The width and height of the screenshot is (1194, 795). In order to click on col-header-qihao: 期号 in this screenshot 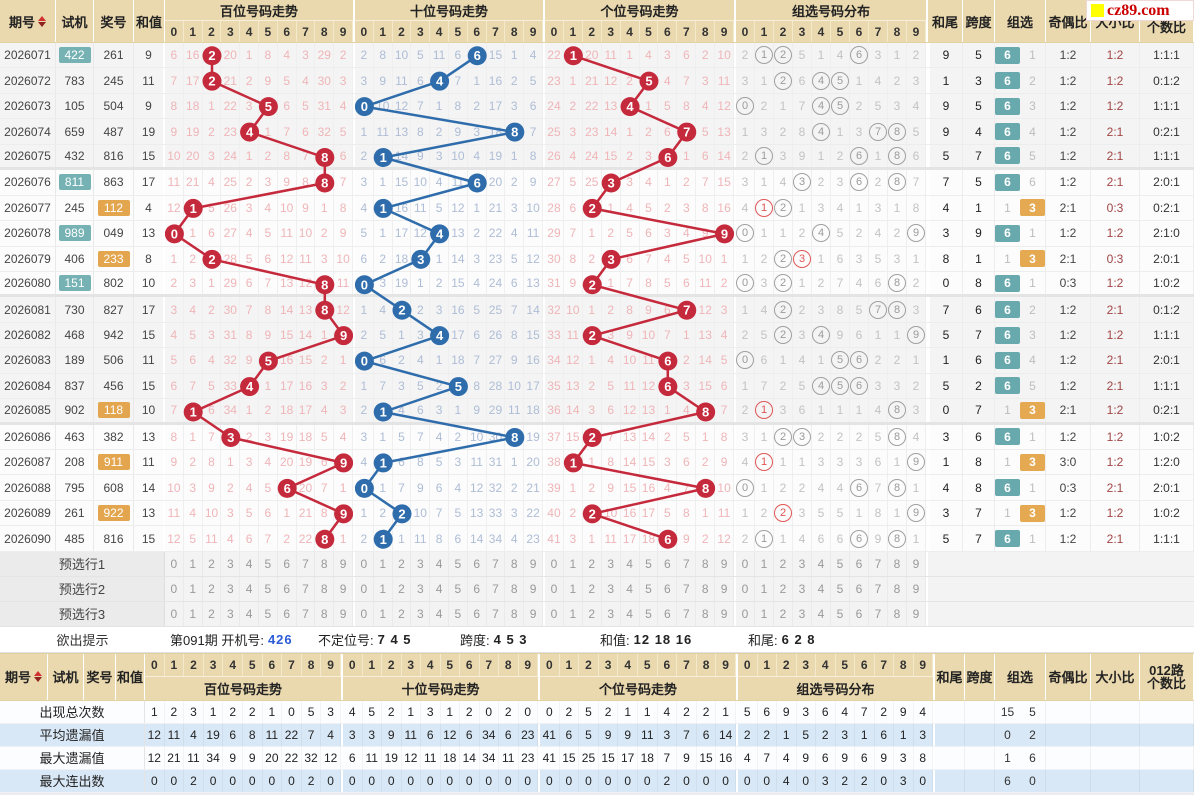, I will do `click(28, 21)`.